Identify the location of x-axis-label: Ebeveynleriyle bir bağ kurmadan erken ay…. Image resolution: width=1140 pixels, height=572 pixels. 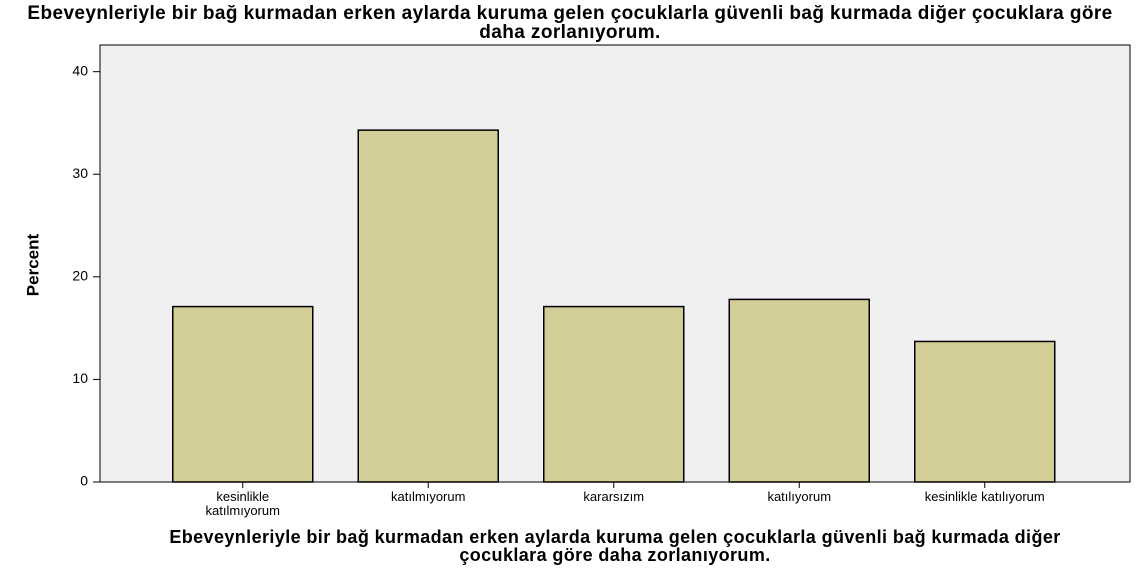
(615, 546).